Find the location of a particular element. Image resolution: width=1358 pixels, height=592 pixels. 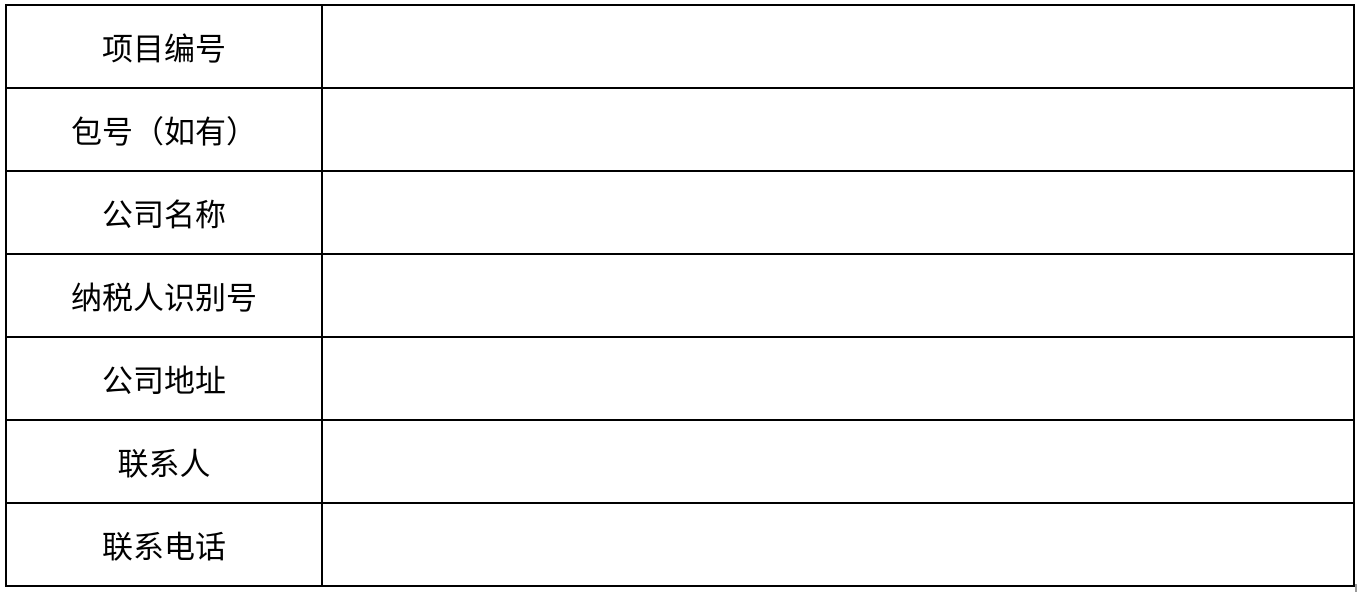

field-label: 项目编号 is located at coordinates (164, 46).